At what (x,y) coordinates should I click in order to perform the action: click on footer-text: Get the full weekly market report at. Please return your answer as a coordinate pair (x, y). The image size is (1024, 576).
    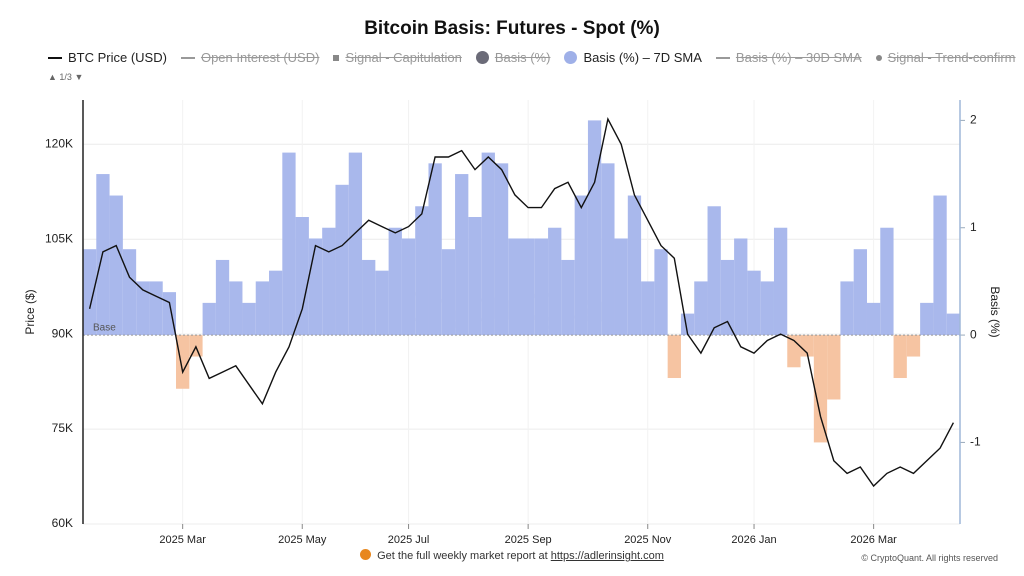
    Looking at the image, I should click on (462, 556).